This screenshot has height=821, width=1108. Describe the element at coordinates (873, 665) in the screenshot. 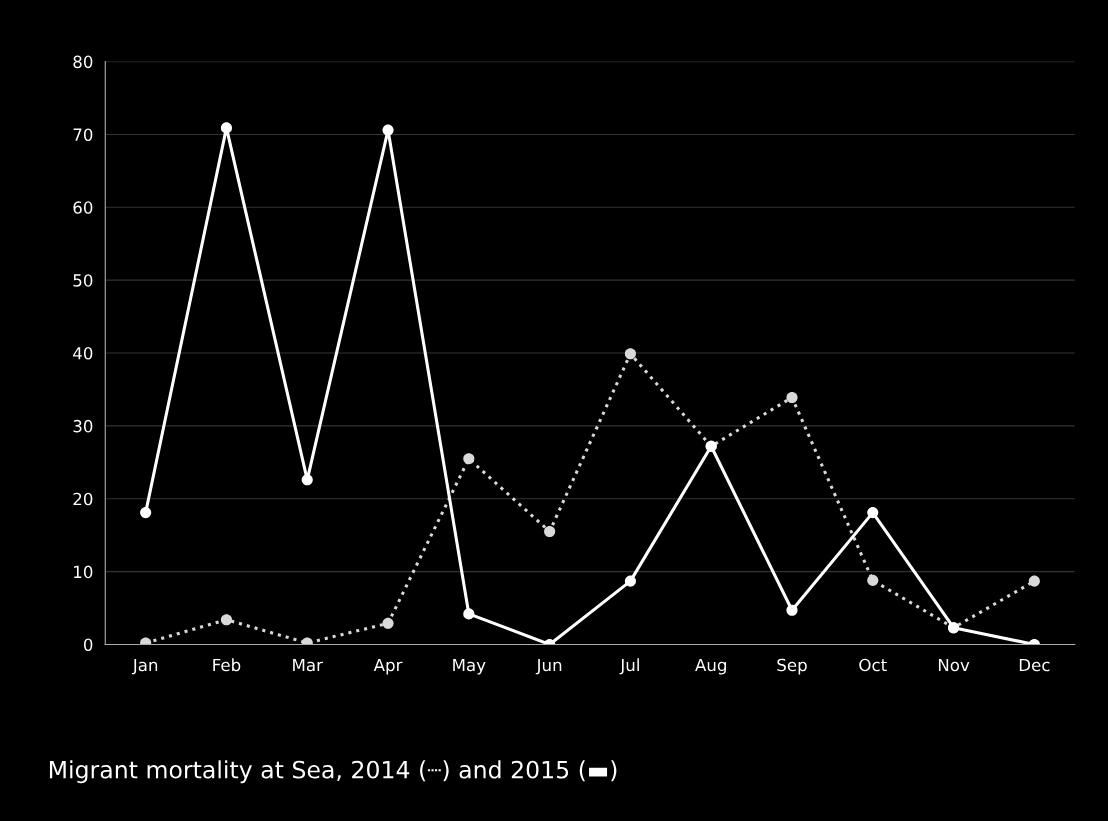

I see `x-tick-label: Oct` at that location.